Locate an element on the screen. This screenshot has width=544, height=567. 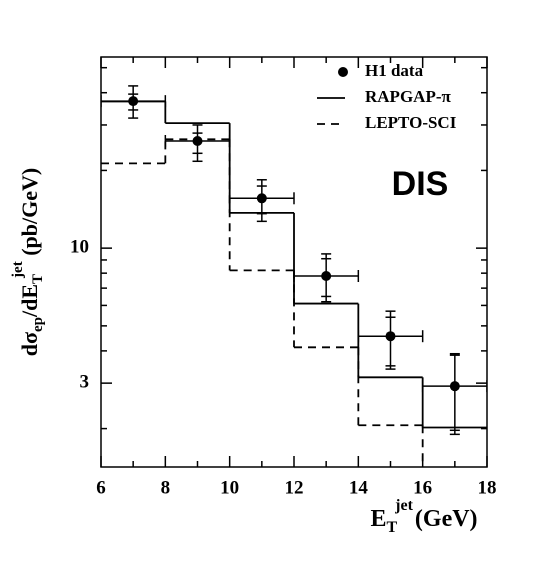
x-tick-label: 10 is located at coordinates (229, 487).